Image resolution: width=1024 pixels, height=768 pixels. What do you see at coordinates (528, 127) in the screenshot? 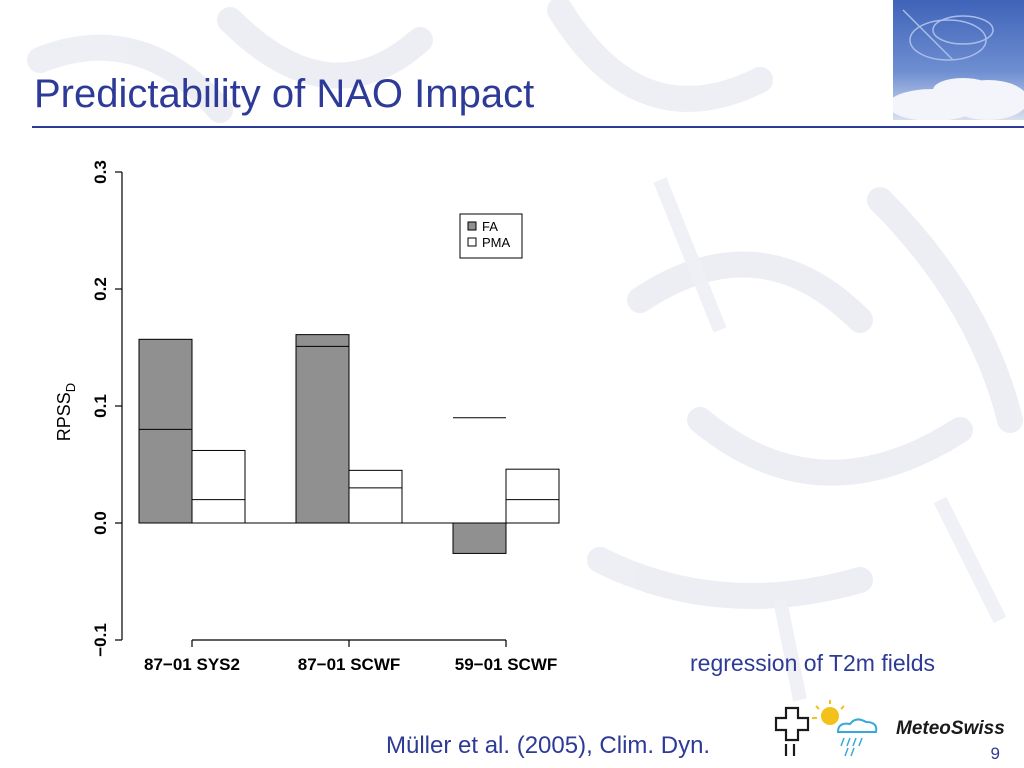
I see `title-divider` at bounding box center [528, 127].